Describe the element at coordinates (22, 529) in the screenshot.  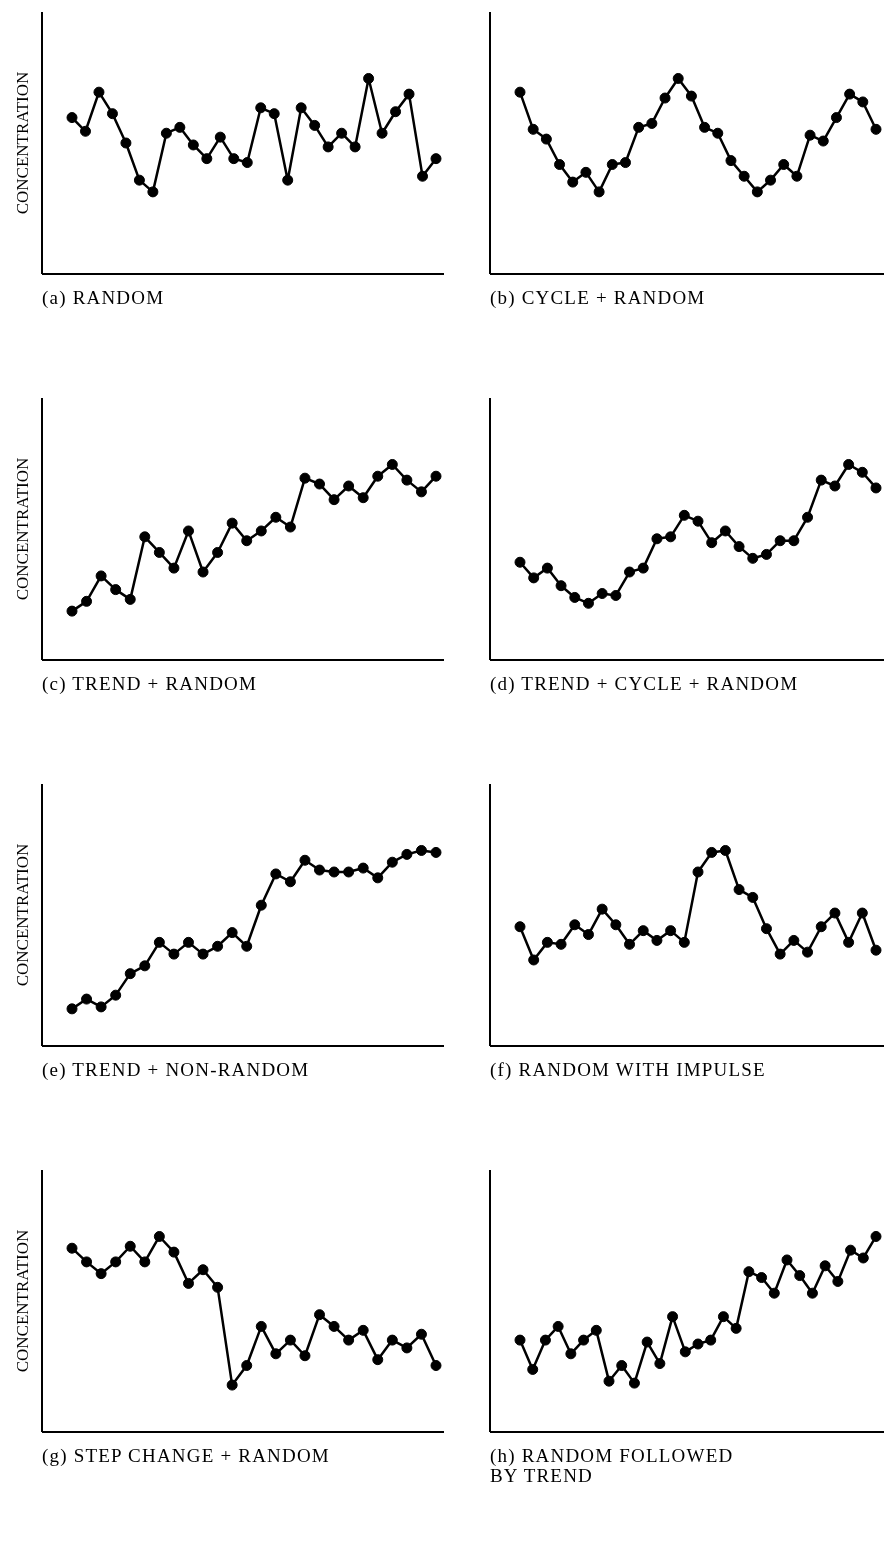
I see `y-axis-title: CONCENTRATION` at that location.